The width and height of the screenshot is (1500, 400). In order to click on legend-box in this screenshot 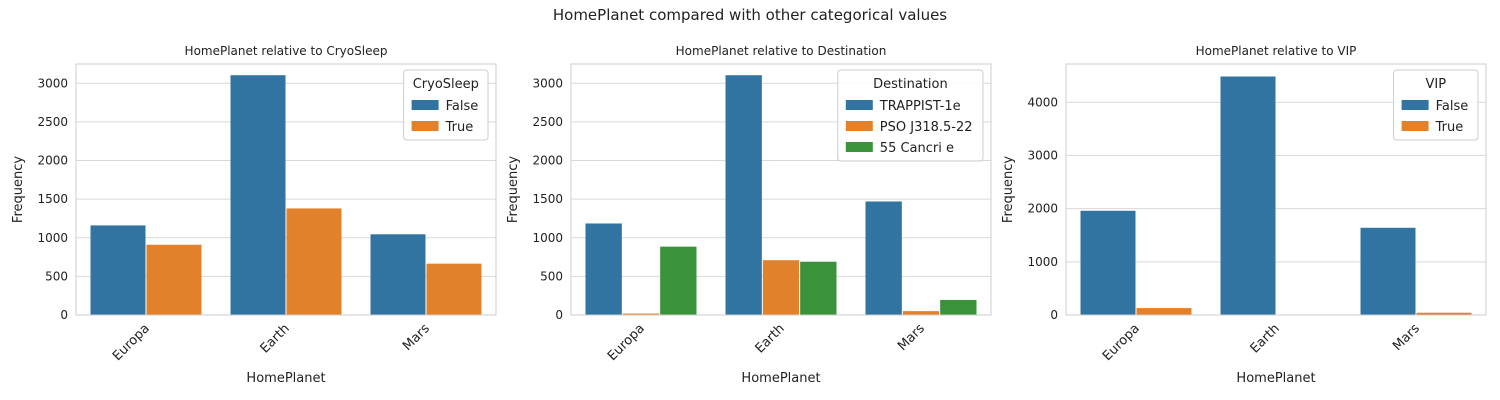, I will do `click(910, 115)`.